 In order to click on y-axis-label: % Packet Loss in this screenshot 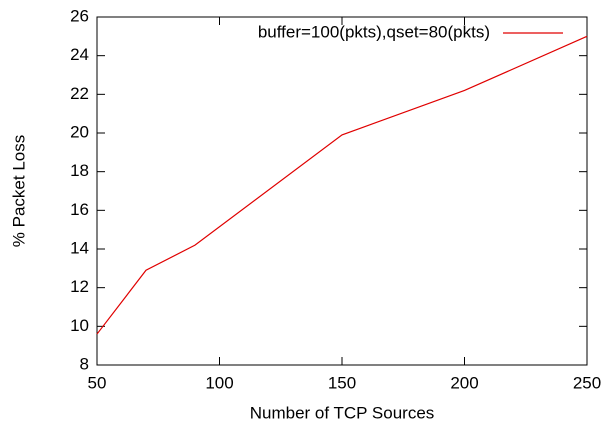, I will do `click(18, 191)`.